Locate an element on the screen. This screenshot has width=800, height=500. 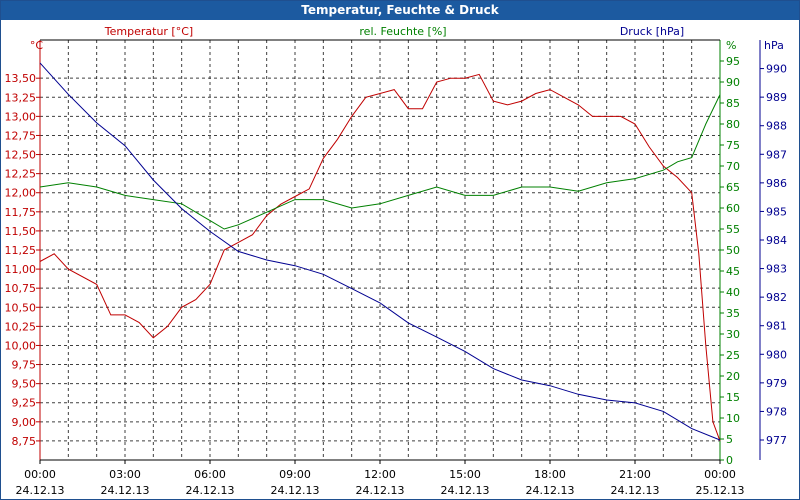
temperature-tick-label: 13,00 is located at coordinates (21, 116).